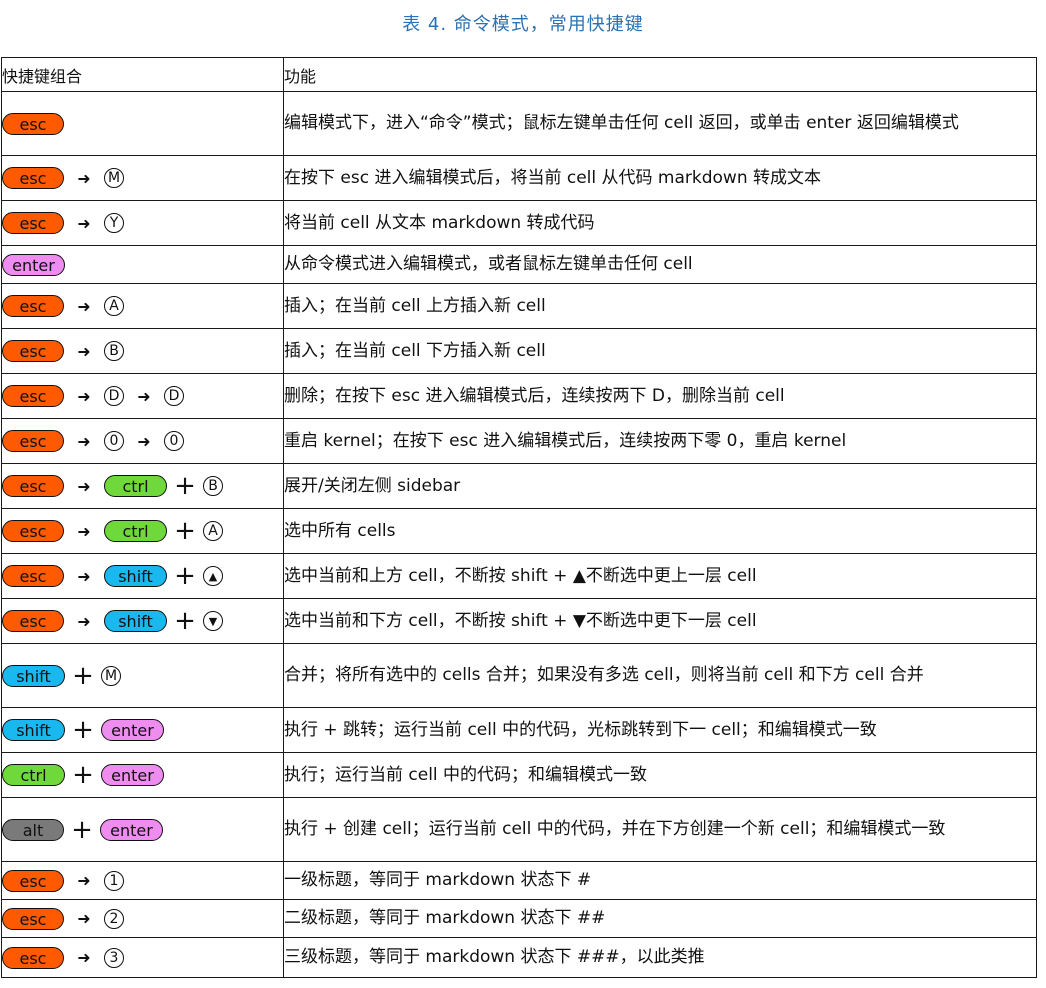 This screenshot has width=1046, height=988. I want to click on key-combo: shift + M, so click(142, 676).